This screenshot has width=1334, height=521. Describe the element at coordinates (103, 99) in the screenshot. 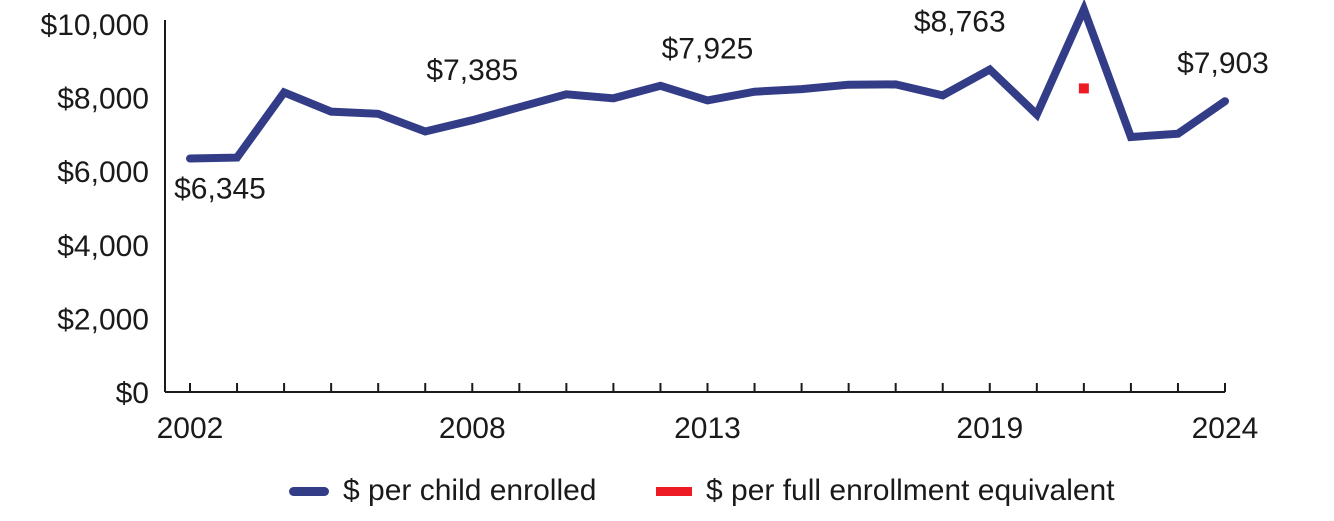

I see `y-tick-label: $8,000` at that location.